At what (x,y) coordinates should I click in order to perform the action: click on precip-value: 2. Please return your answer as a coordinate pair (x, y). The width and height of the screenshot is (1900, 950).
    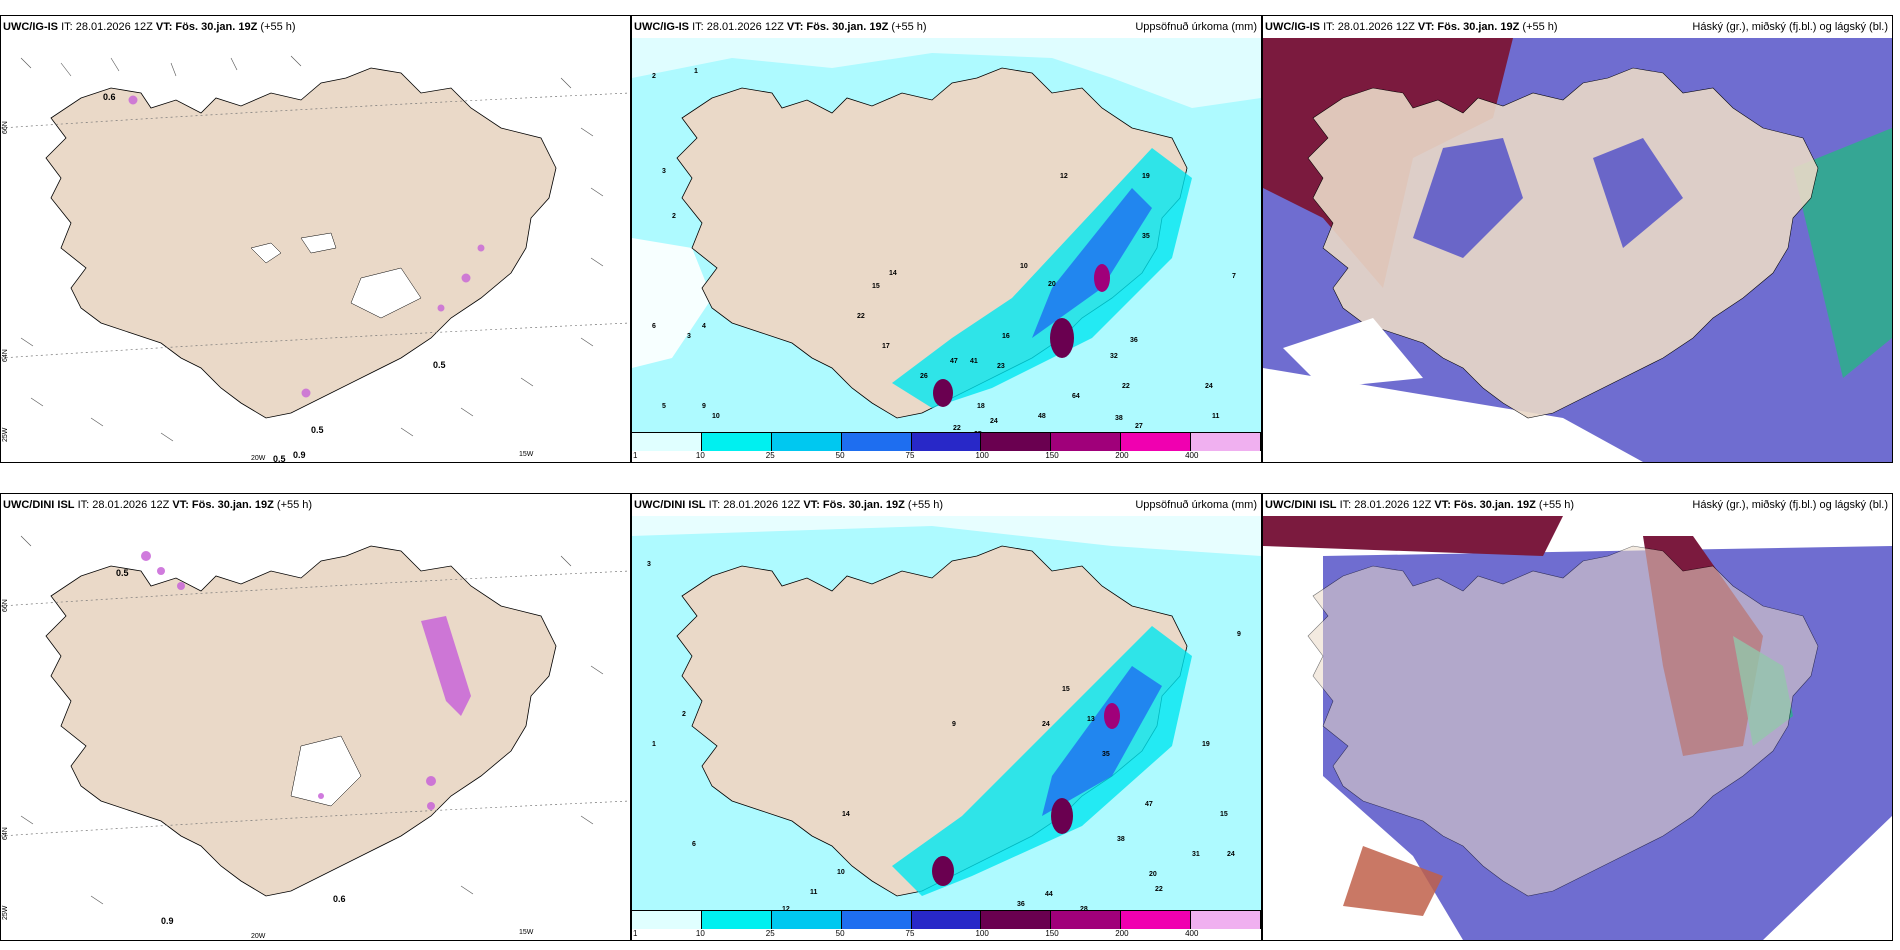
    Looking at the image, I should click on (654, 76).